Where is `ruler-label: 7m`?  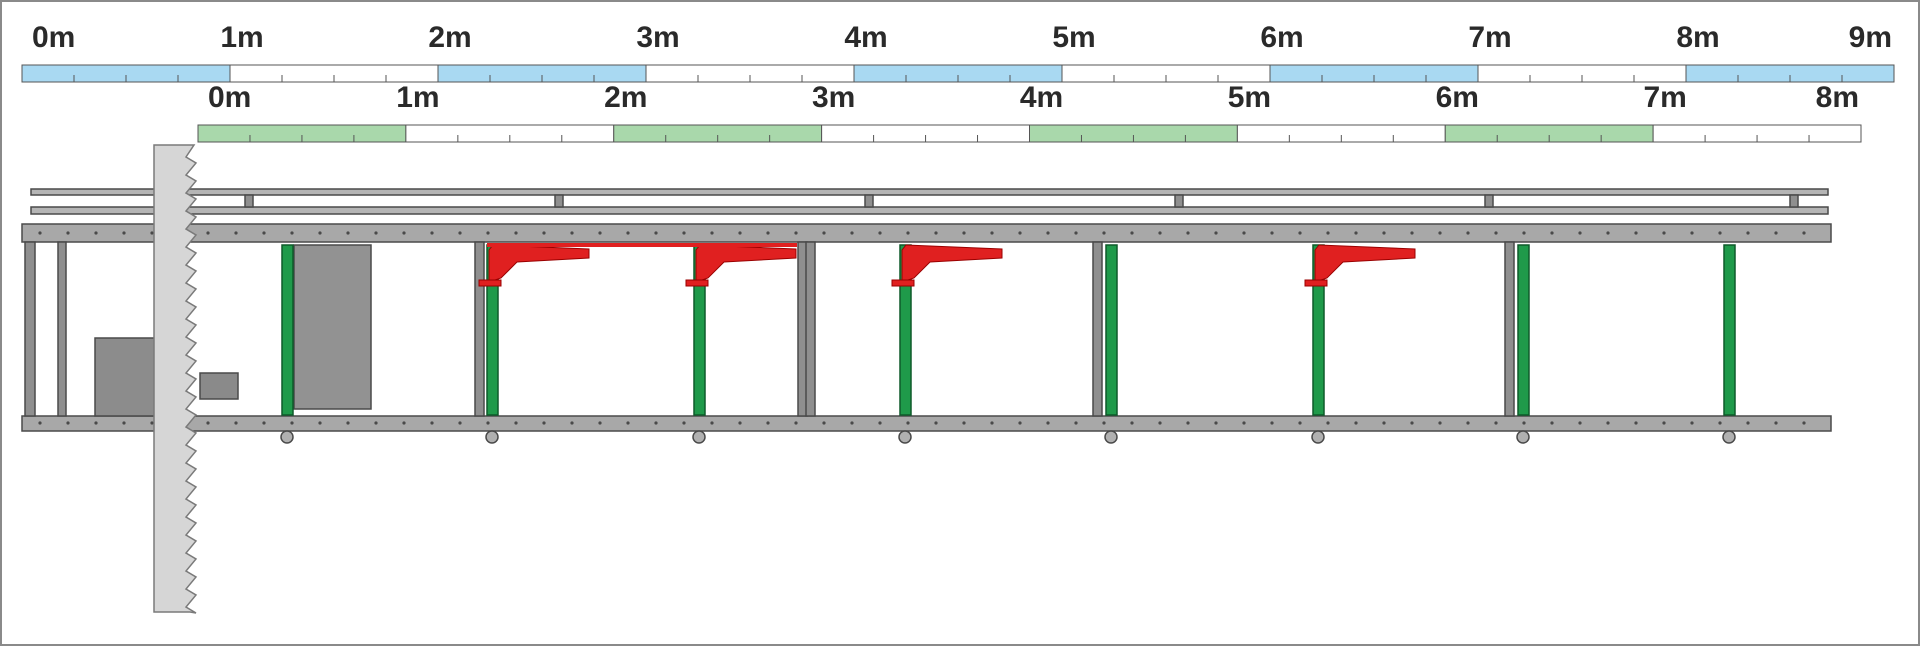
ruler-label: 7m is located at coordinates (1664, 97).